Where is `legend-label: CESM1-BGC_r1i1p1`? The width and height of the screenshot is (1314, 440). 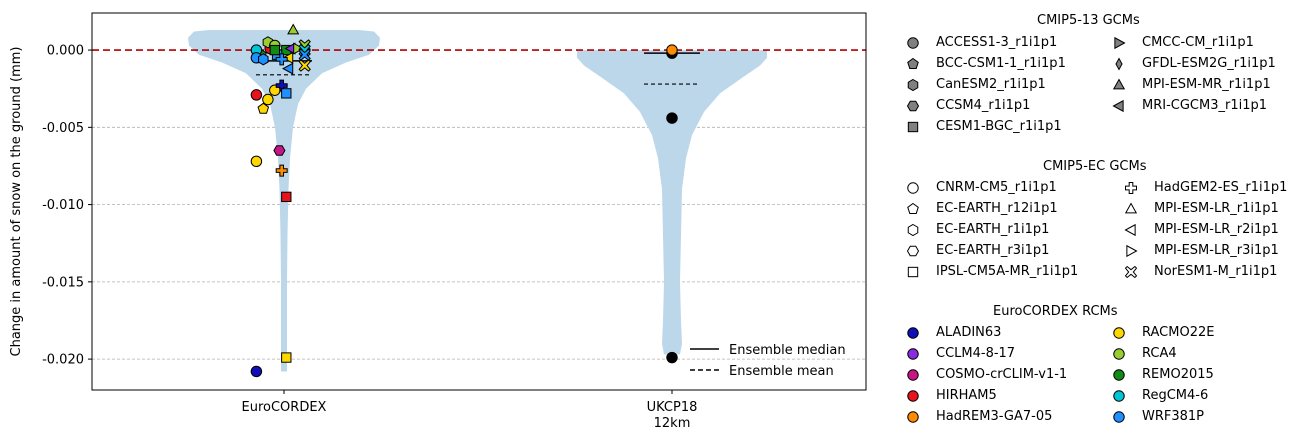
legend-label: CESM1-BGC_r1i1p1 is located at coordinates (999, 126).